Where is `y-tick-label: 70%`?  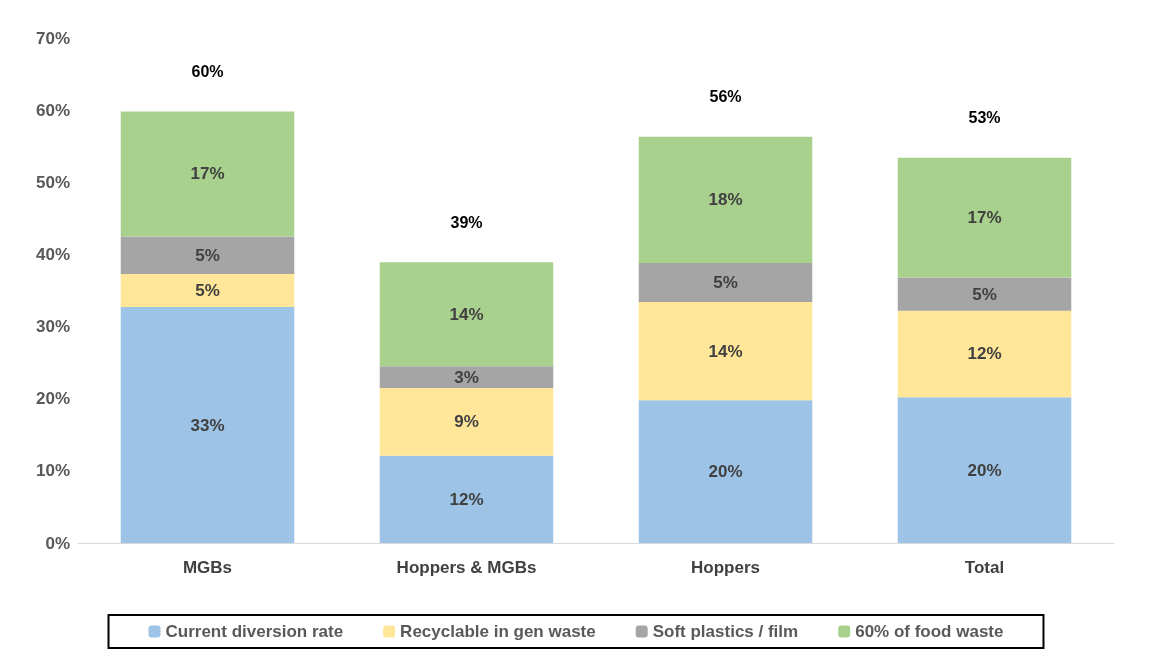 y-tick-label: 70% is located at coordinates (52, 38).